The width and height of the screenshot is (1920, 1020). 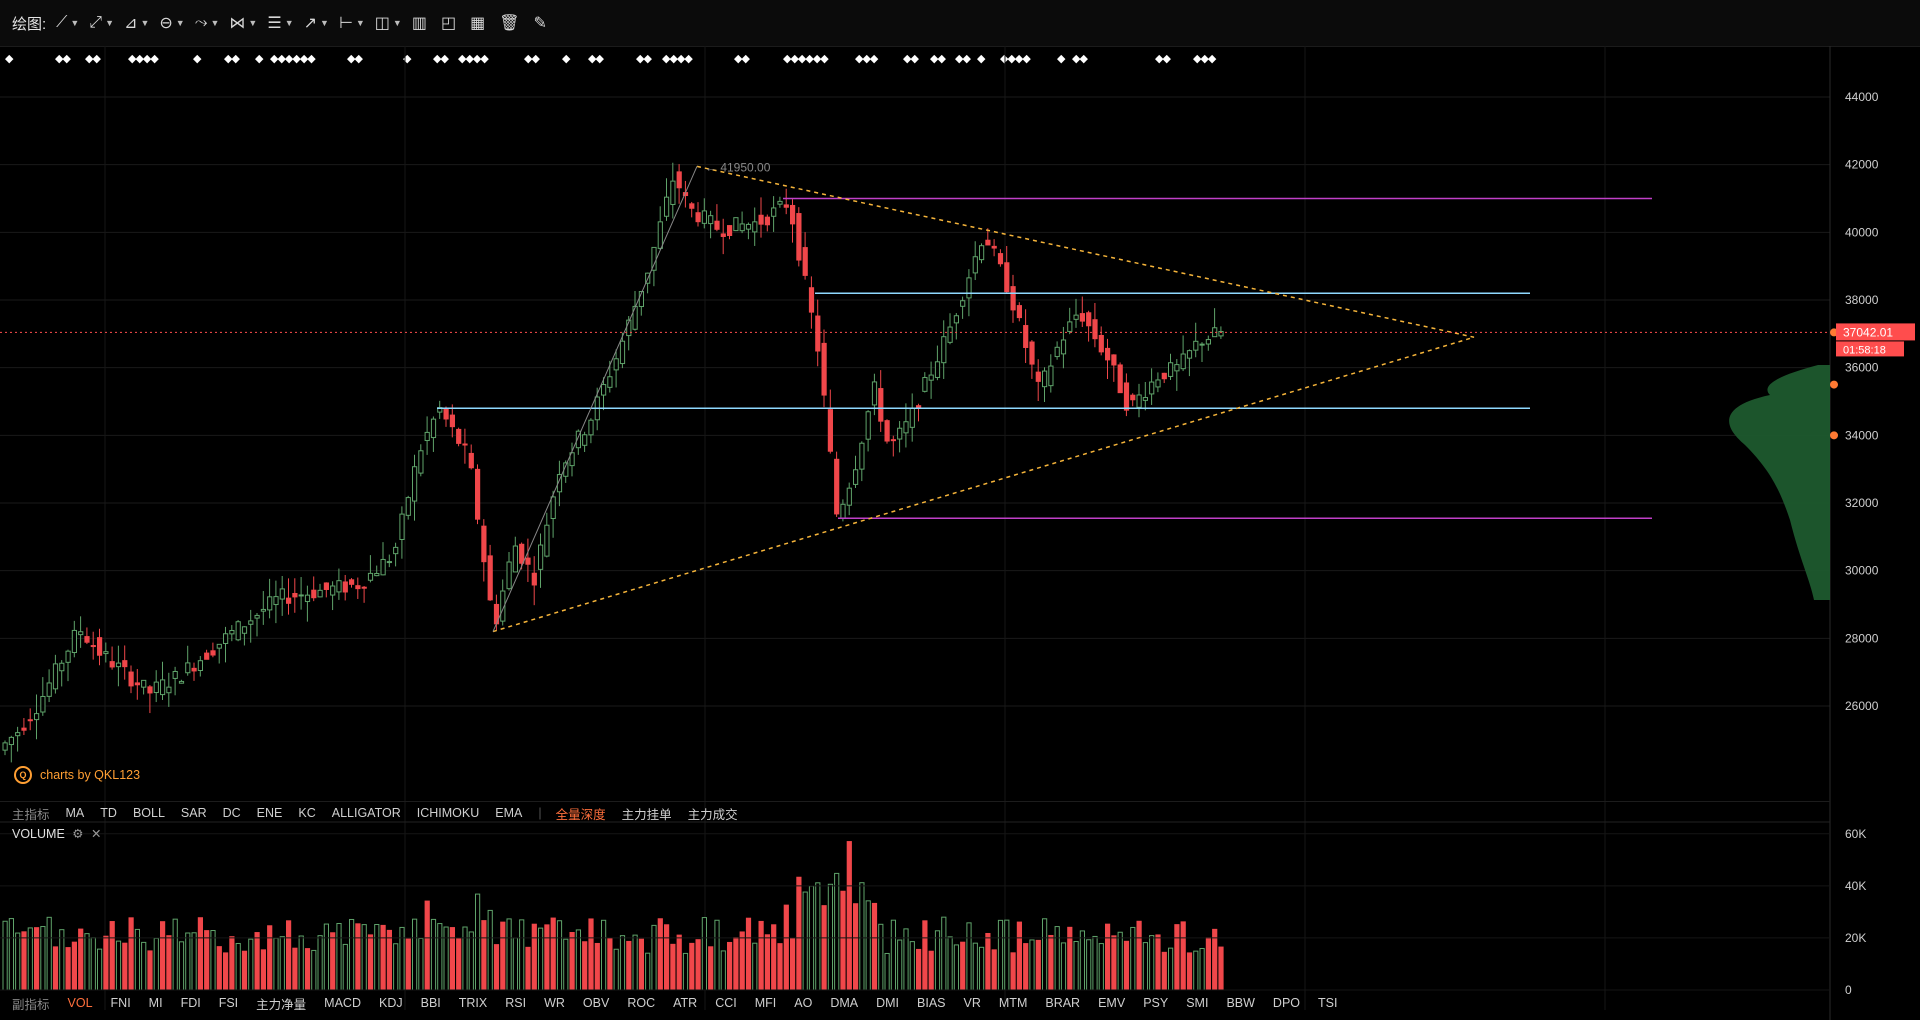 What do you see at coordinates (243, 23) in the screenshot?
I see `pattern-tool: ⋈ ▼` at bounding box center [243, 23].